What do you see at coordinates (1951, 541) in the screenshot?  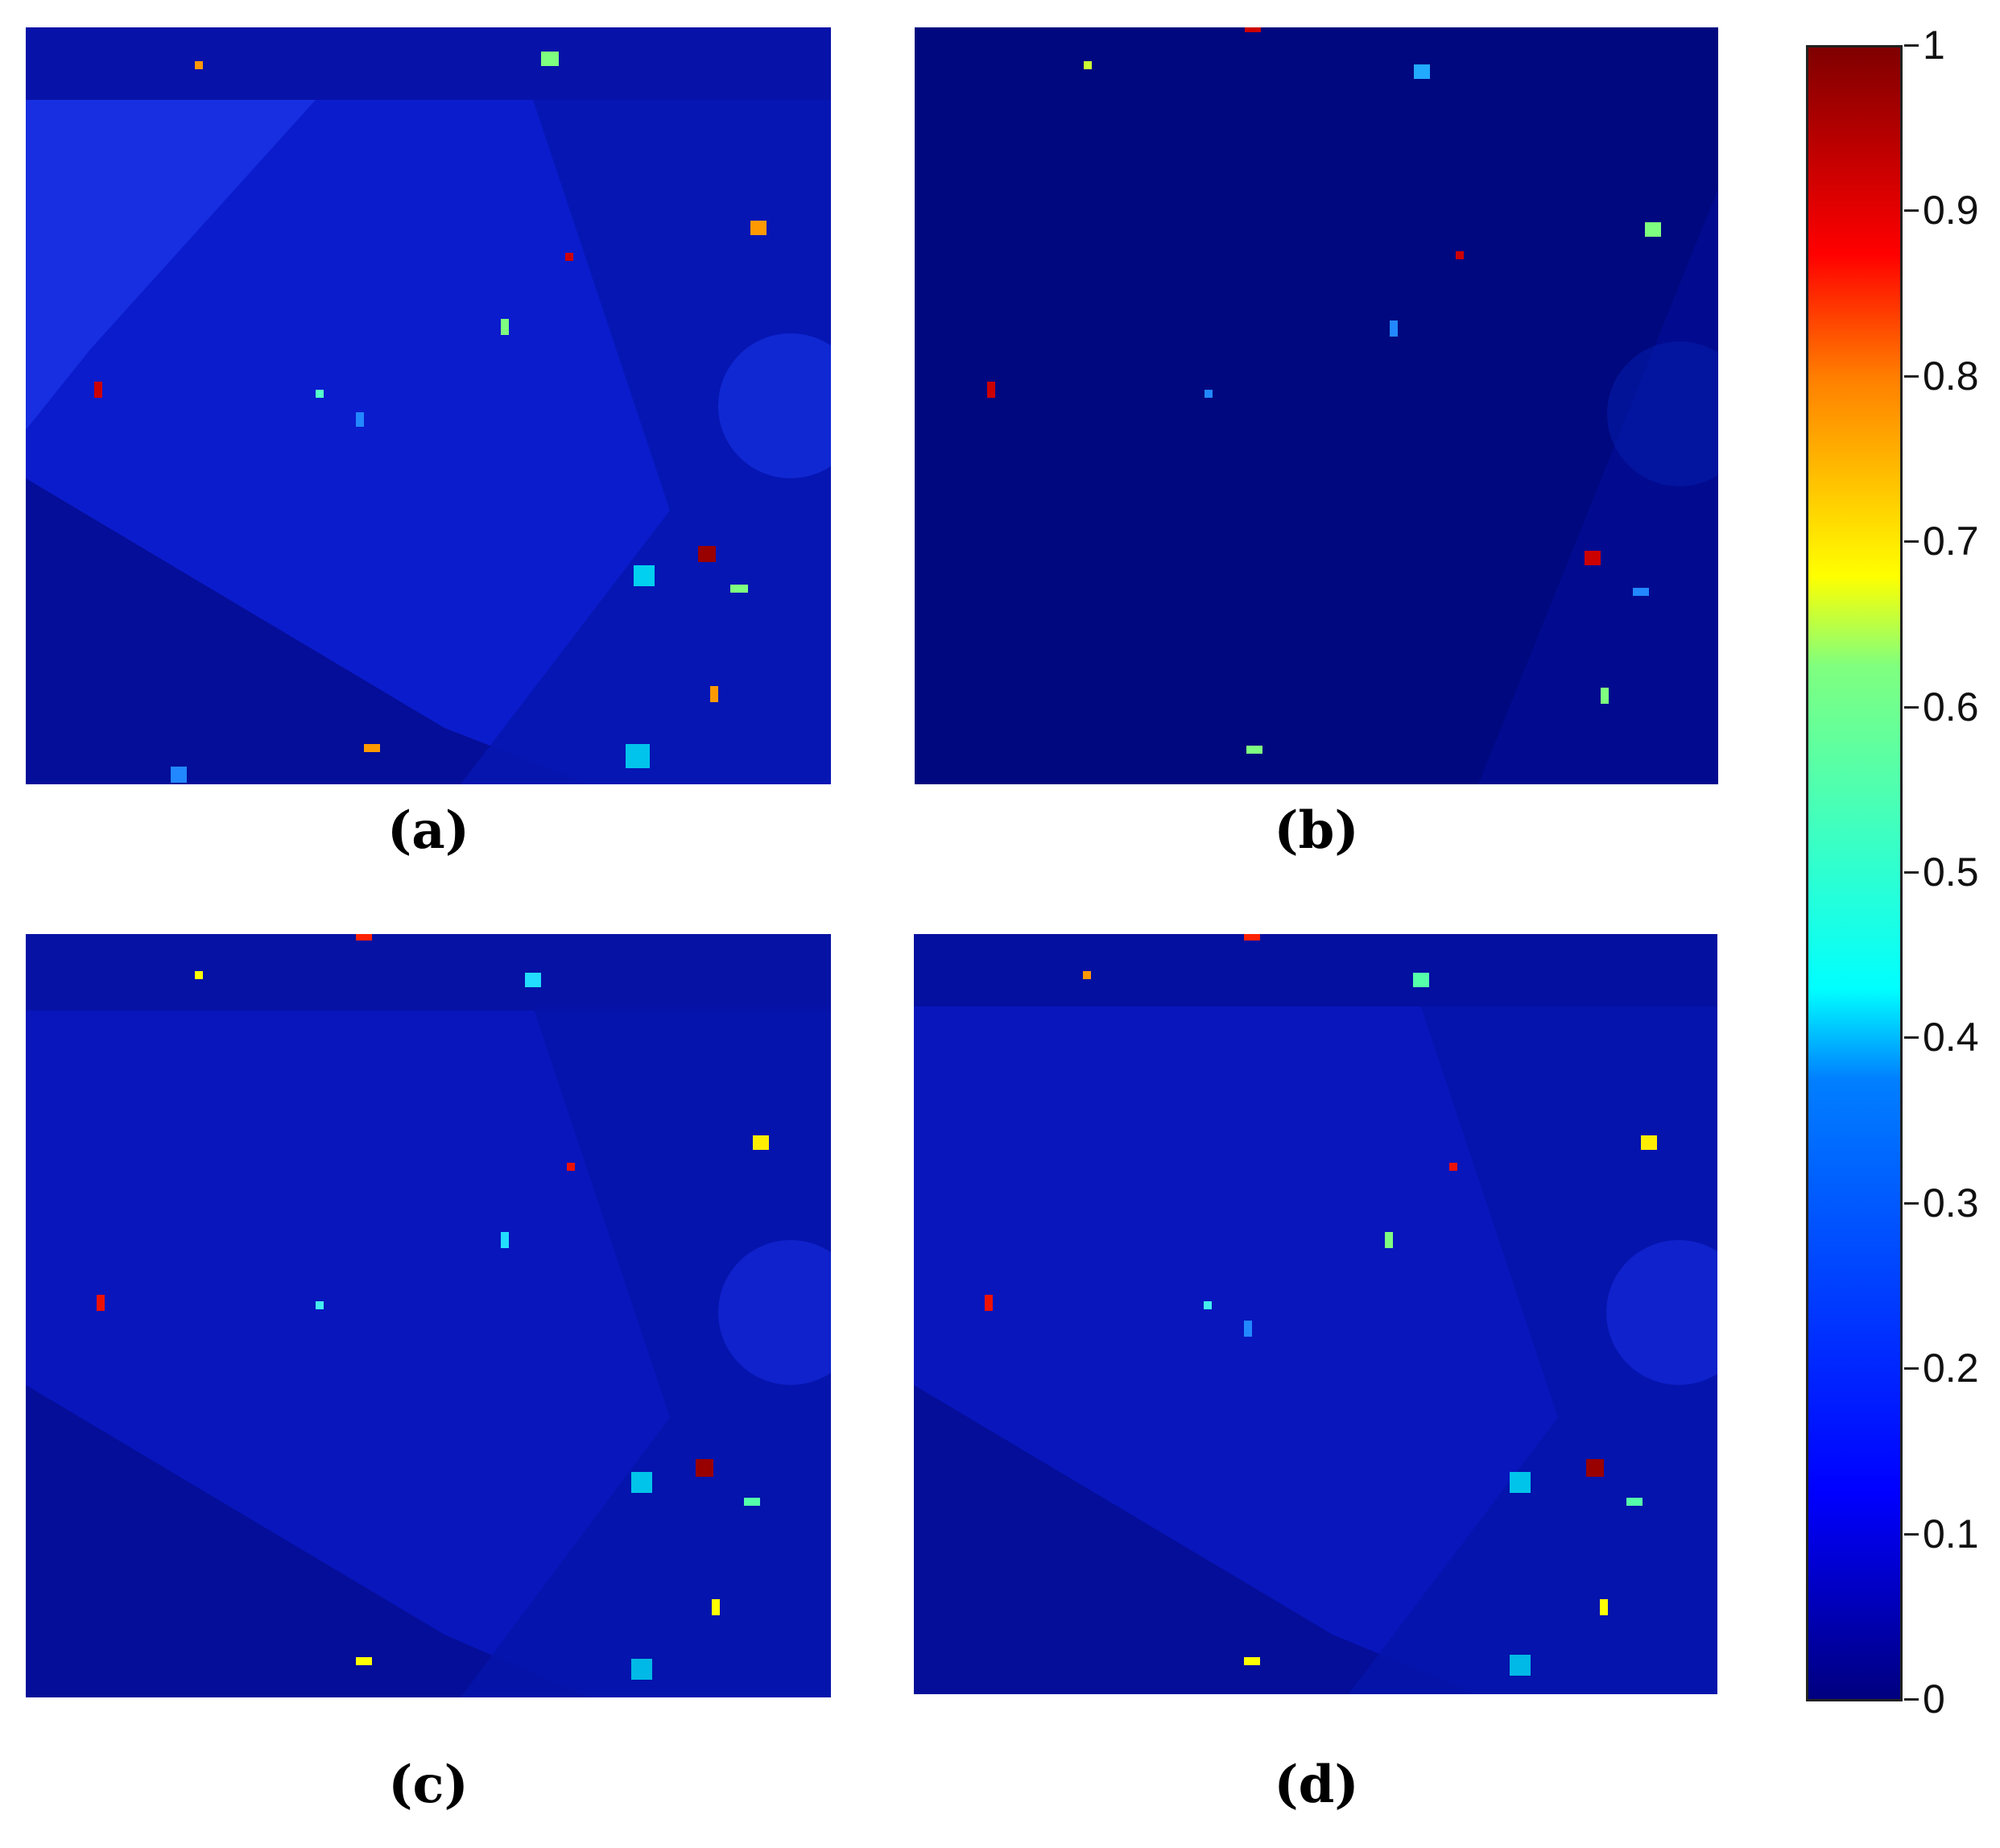 I see `colorbar-tick-label: 0.7` at bounding box center [1951, 541].